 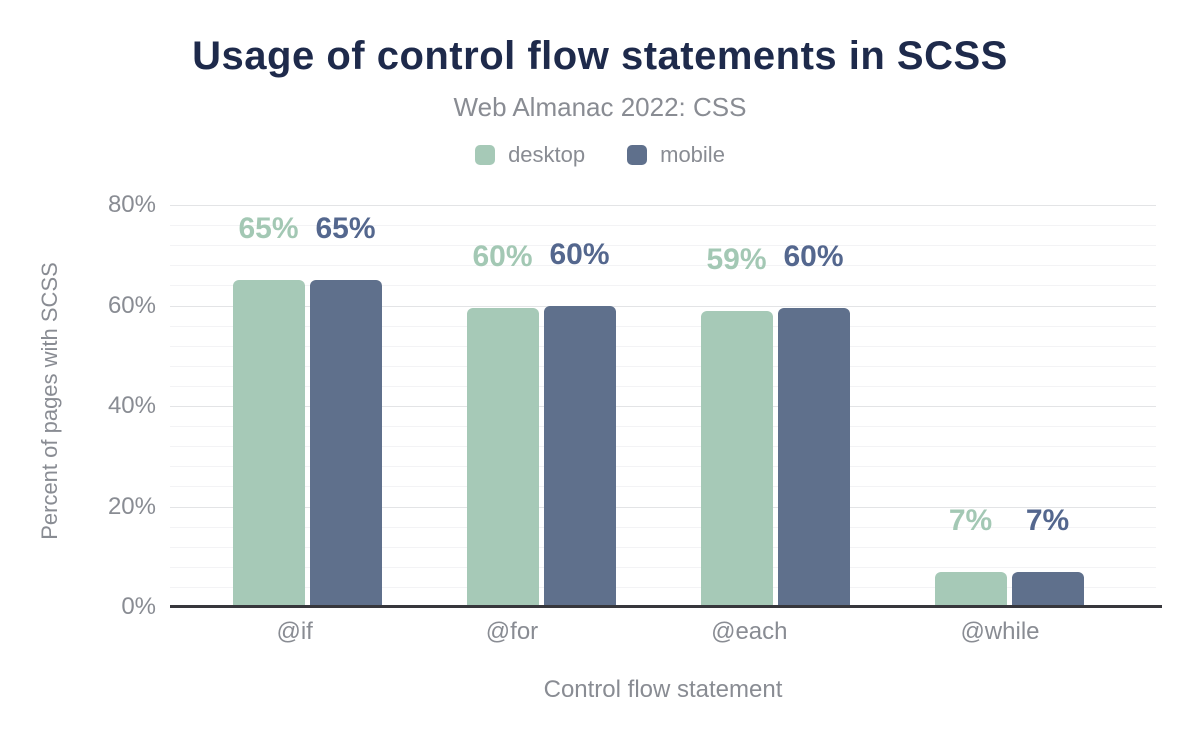 I want to click on bar-column: 59%, so click(x=736, y=406).